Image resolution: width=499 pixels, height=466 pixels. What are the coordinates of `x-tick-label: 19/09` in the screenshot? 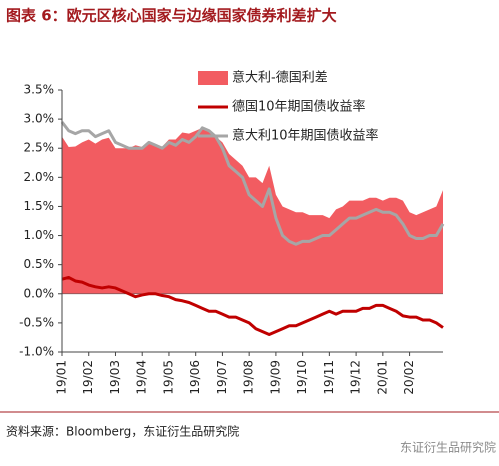 It's located at (275, 377).